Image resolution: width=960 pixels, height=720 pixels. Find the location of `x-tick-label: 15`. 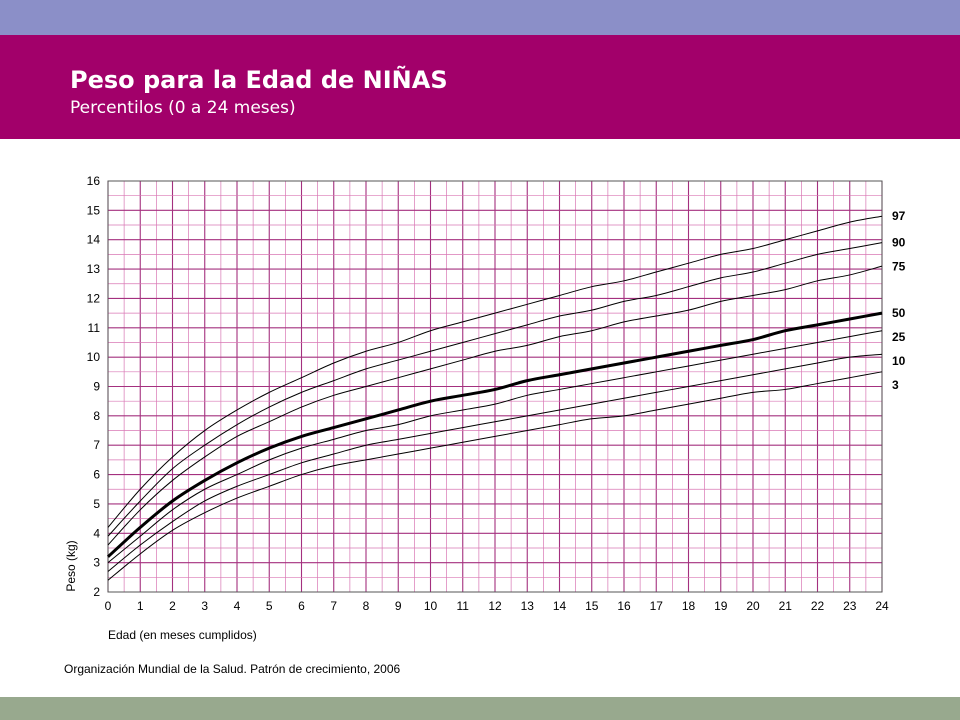

x-tick-label: 15 is located at coordinates (592, 606).